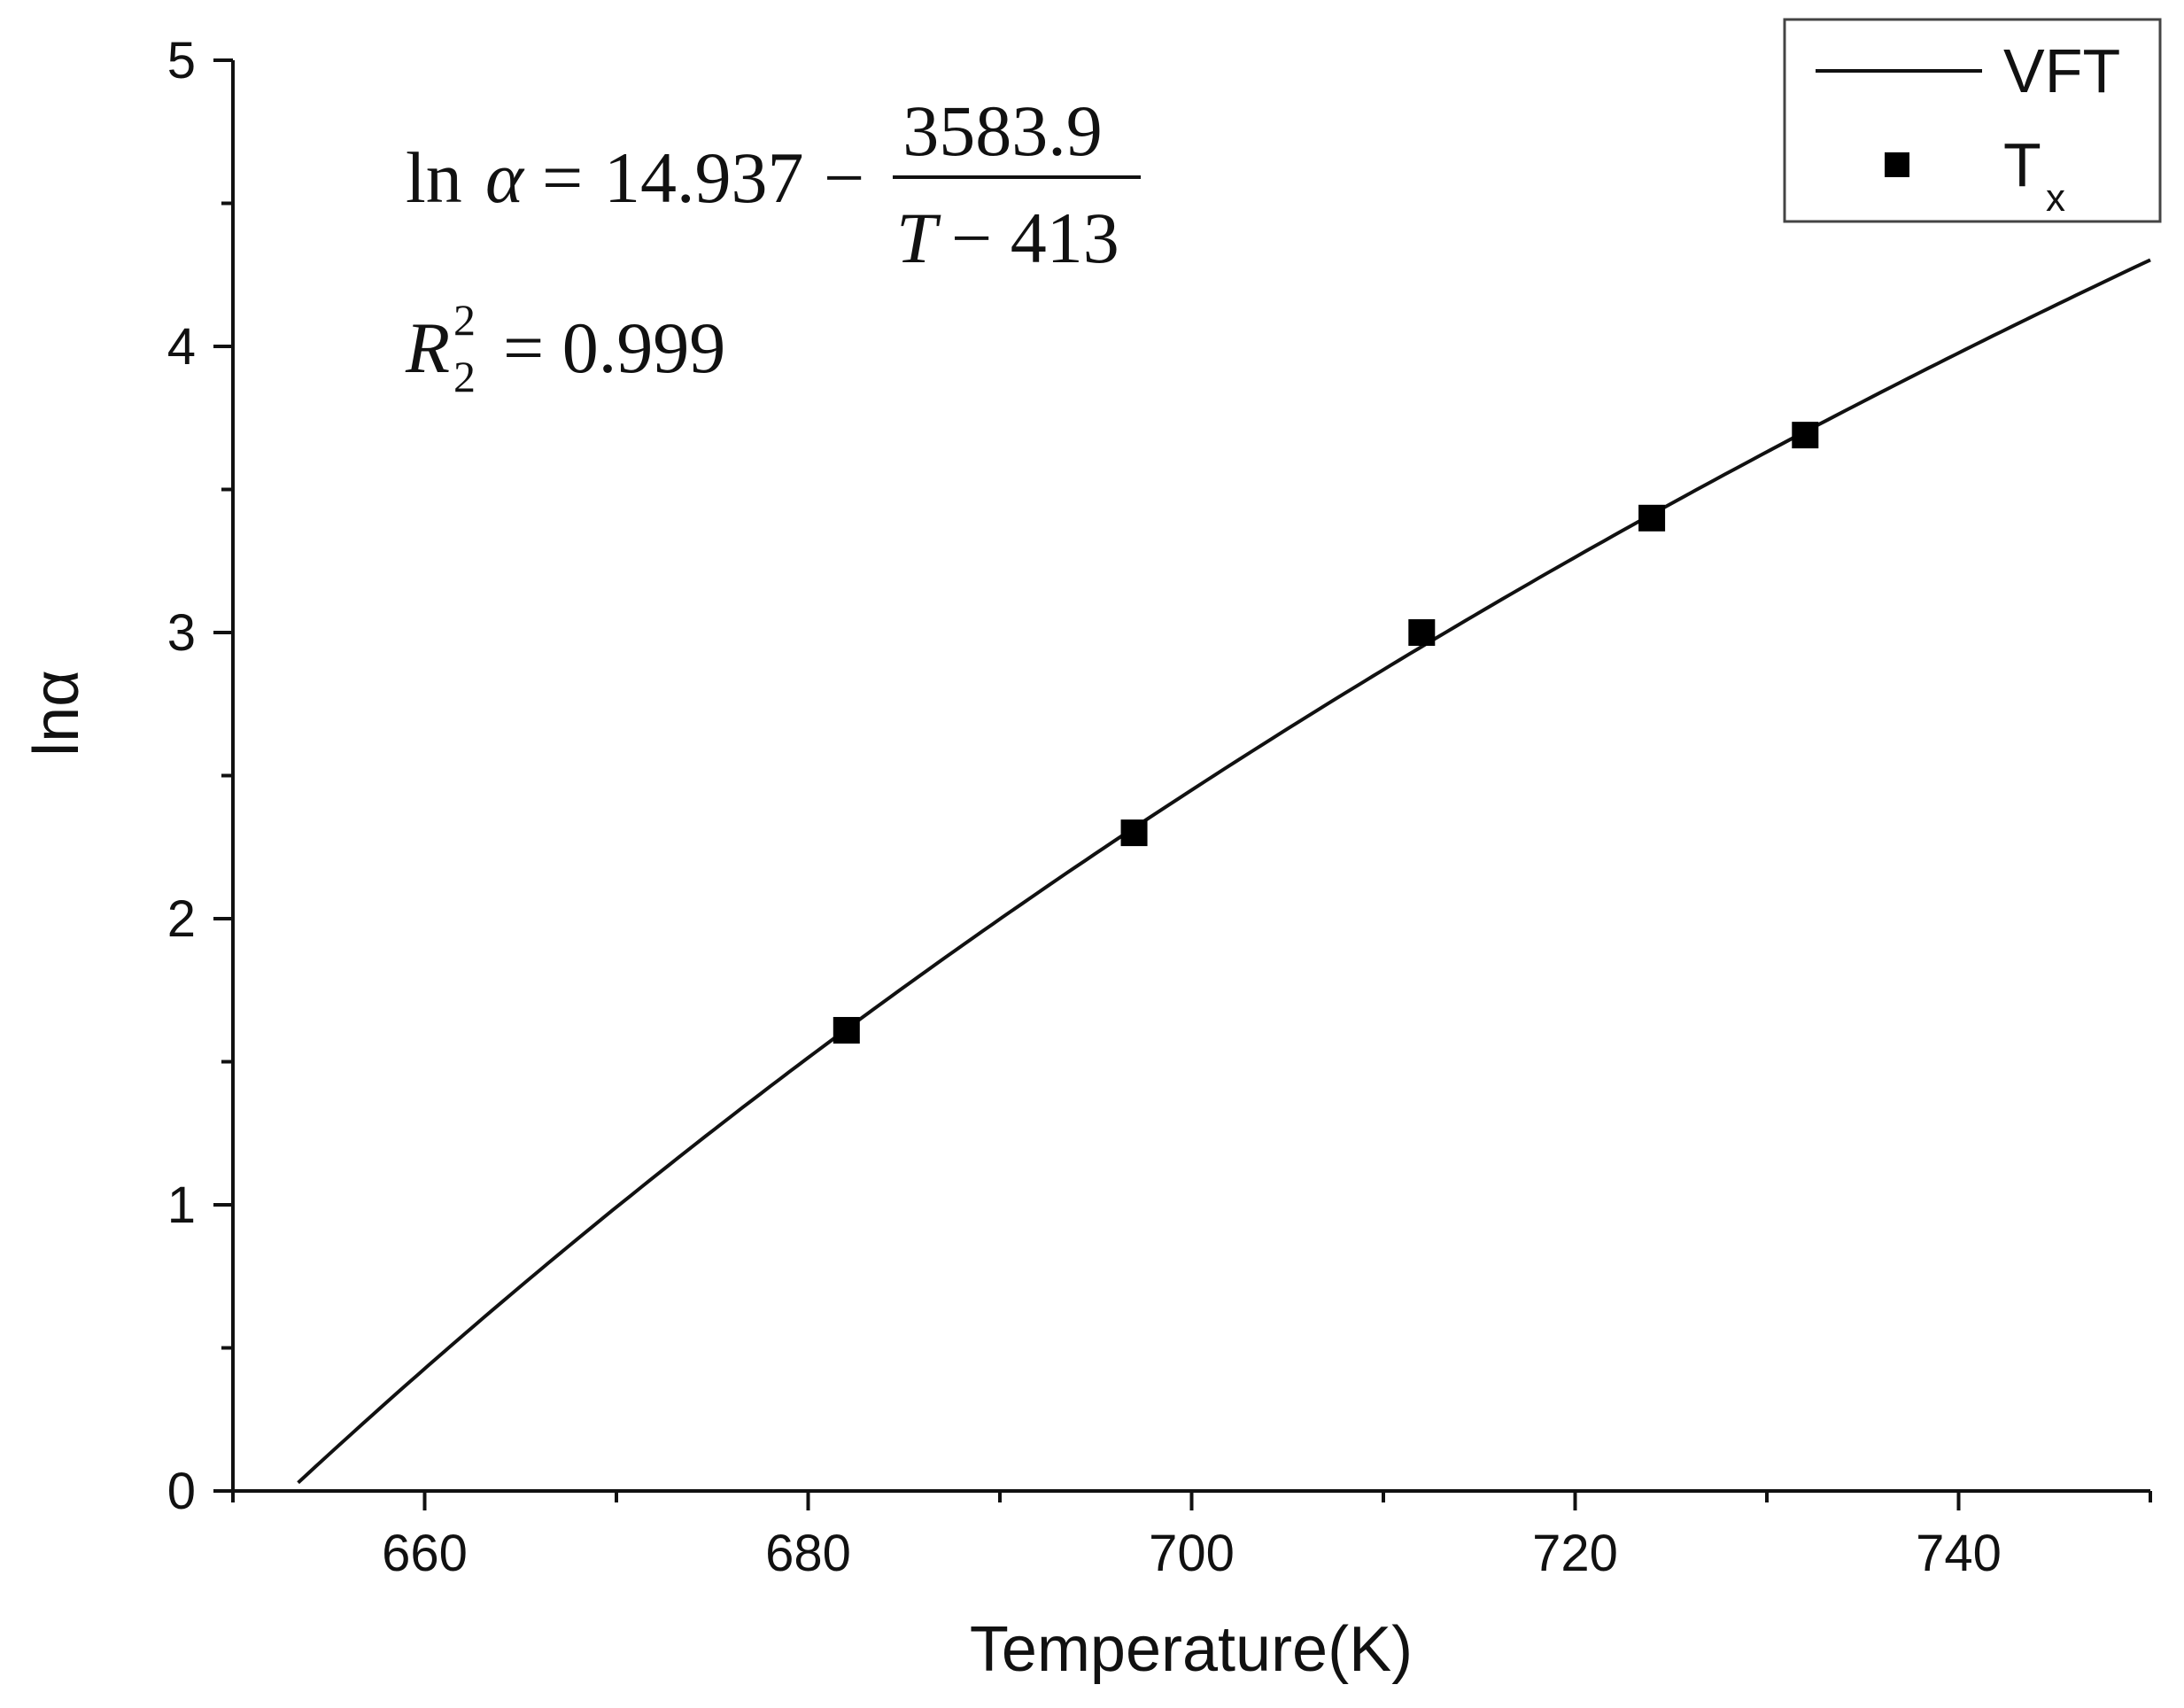  What do you see at coordinates (505, 177) in the screenshot?
I see `eq-alpha: α` at bounding box center [505, 177].